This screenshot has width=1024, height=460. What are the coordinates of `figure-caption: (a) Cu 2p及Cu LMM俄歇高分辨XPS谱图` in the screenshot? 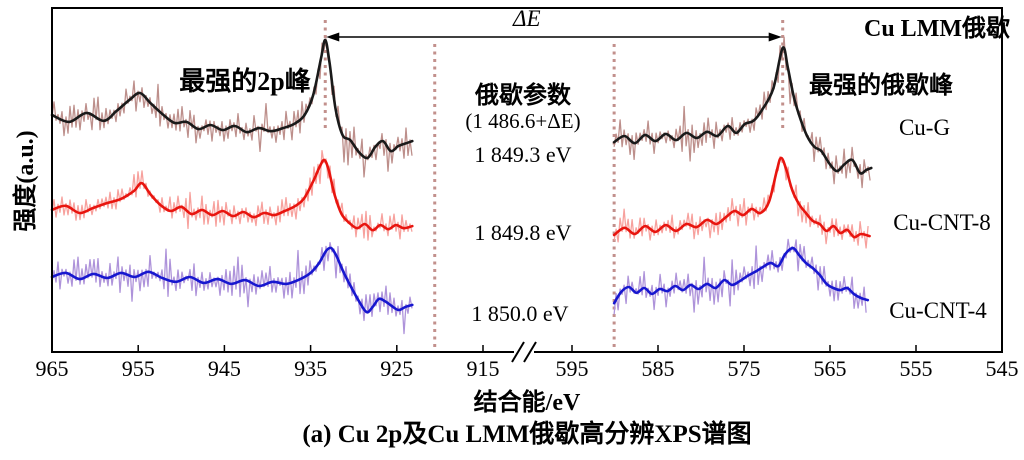 It's located at (527, 434).